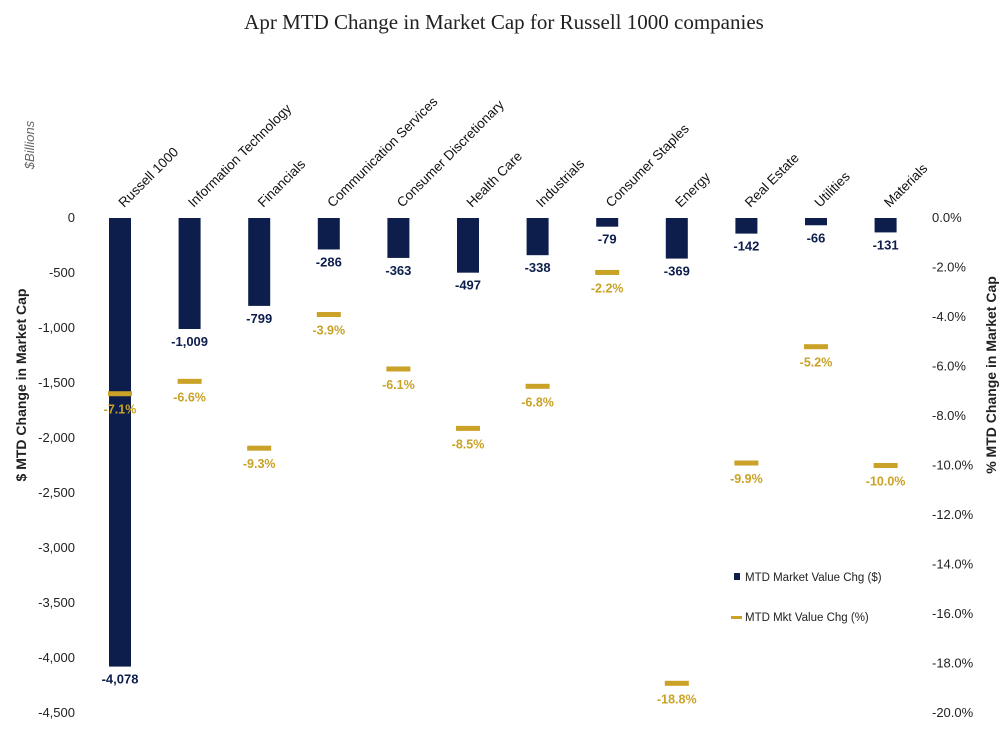  Describe the element at coordinates (746, 246) in the screenshot. I see `bar-value-label: -142` at that location.